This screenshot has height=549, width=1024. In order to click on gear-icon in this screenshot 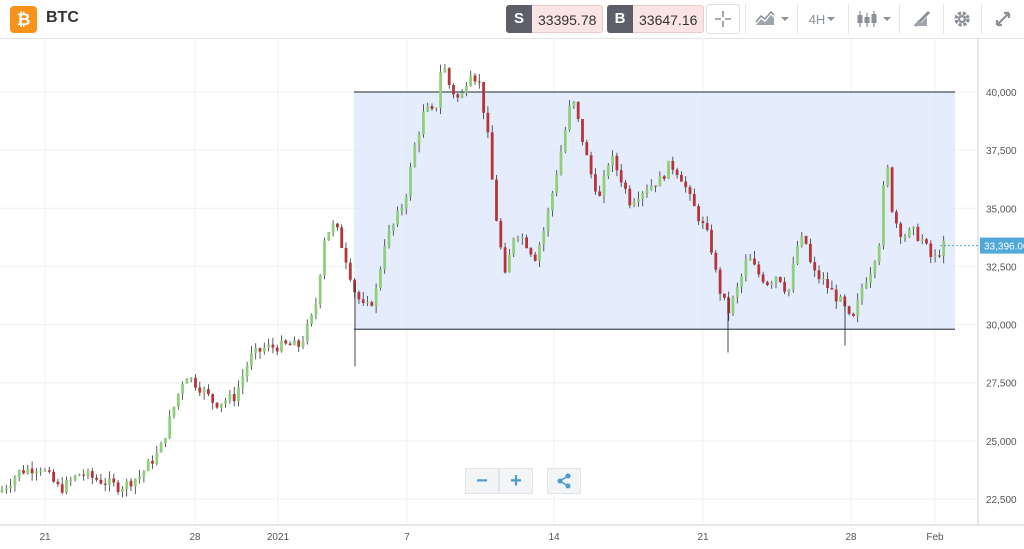, I will do `click(962, 19)`.